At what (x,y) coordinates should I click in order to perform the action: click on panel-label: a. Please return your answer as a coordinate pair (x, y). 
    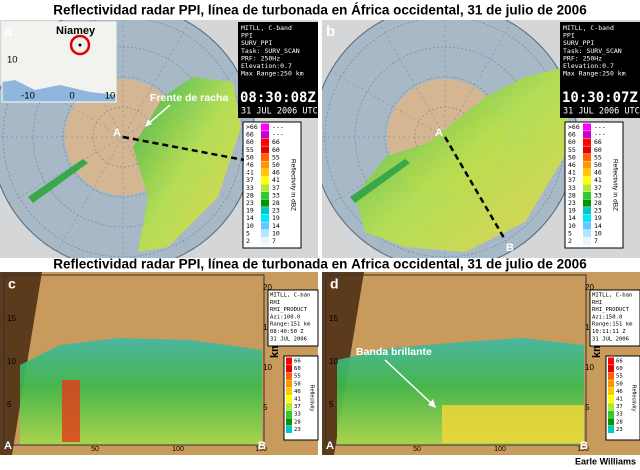
    Looking at the image, I should click on (8, 31).